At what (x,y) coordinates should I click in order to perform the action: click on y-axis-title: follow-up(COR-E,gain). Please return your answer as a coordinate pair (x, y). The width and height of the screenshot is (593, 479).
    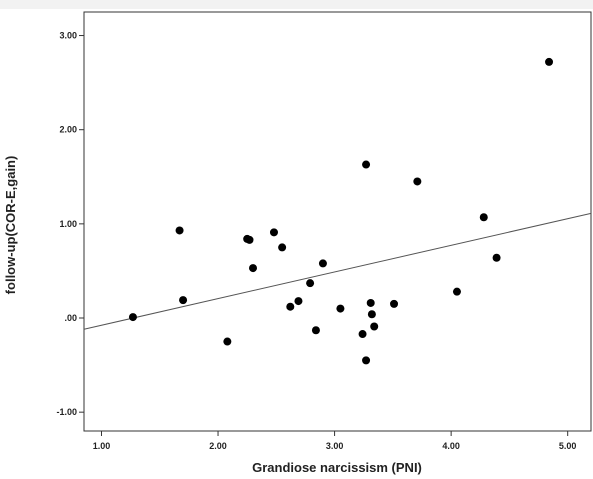
    Looking at the image, I should click on (10, 225).